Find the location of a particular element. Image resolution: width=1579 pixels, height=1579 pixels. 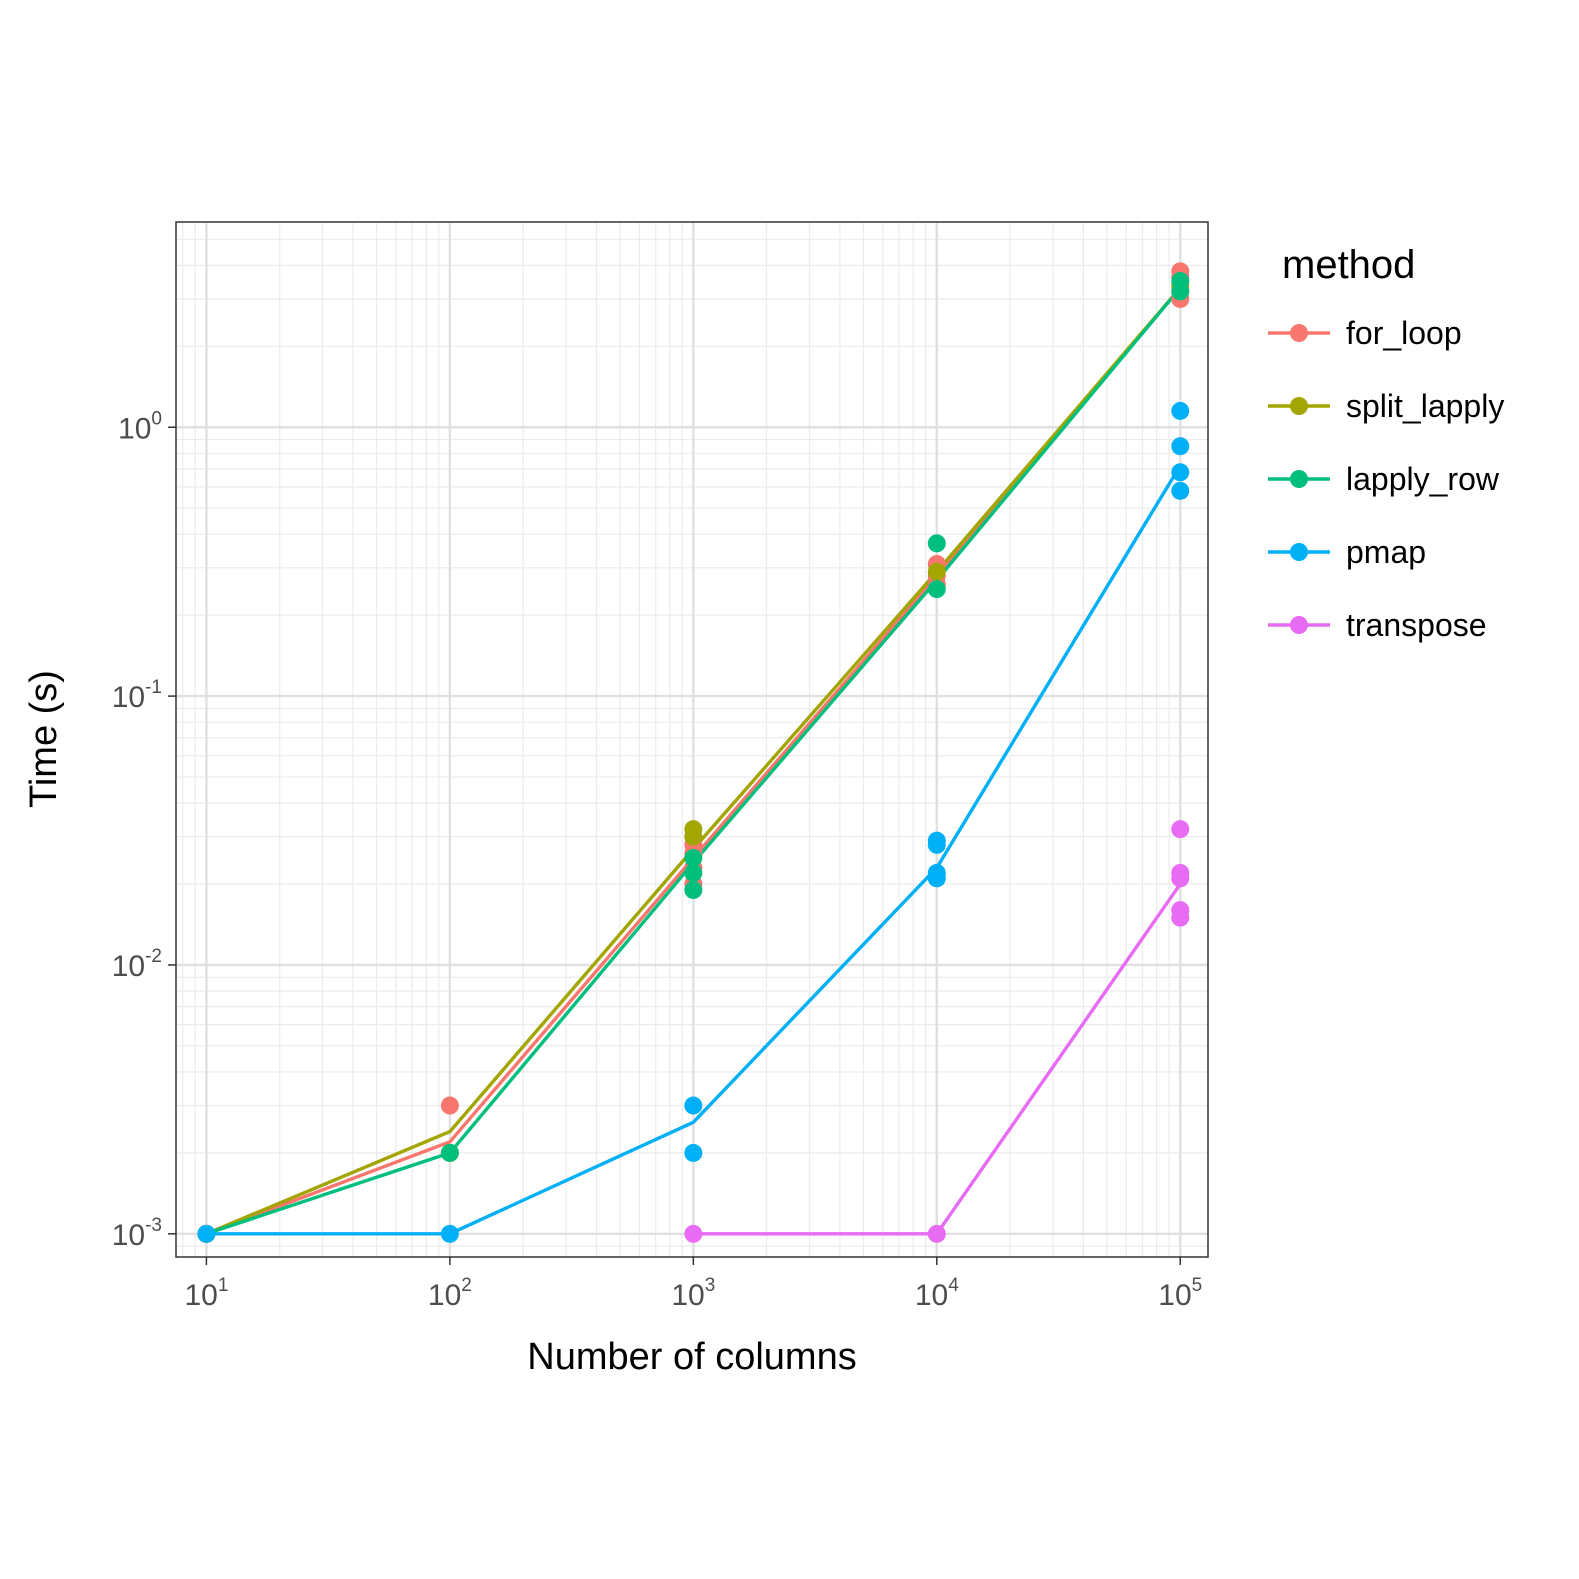

x-axis-title: Number of columns is located at coordinates (691, 1357).